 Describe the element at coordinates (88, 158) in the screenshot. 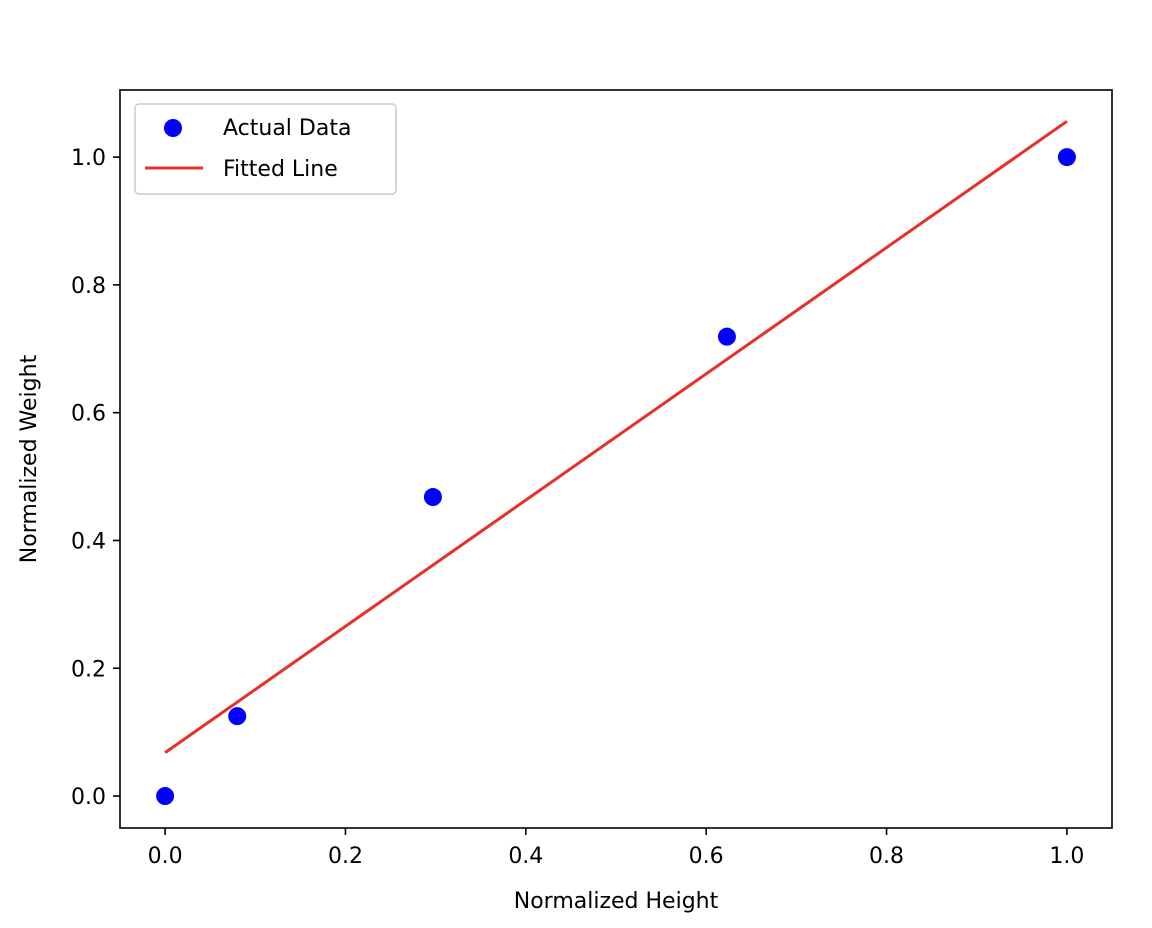

I see `y-tick-label: 1.0` at that location.